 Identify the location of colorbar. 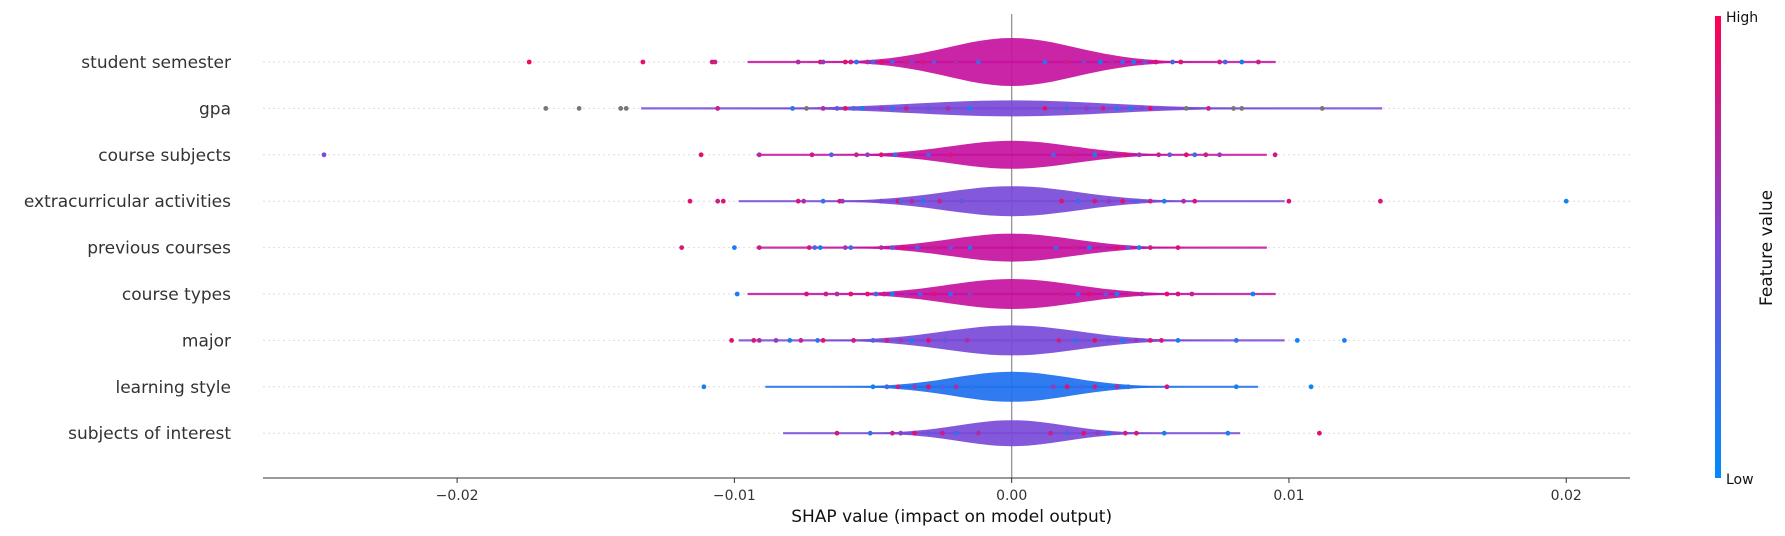
(1718, 247).